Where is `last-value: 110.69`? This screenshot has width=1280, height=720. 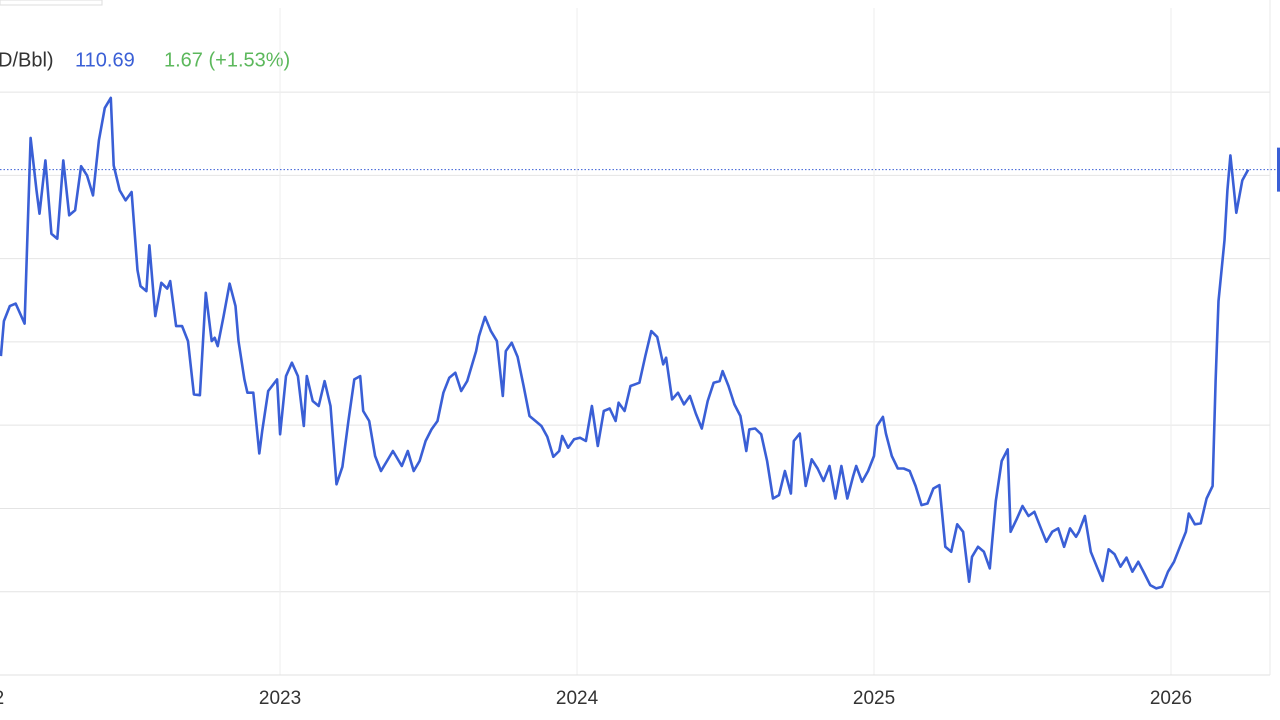 last-value: 110.69 is located at coordinates (105, 60).